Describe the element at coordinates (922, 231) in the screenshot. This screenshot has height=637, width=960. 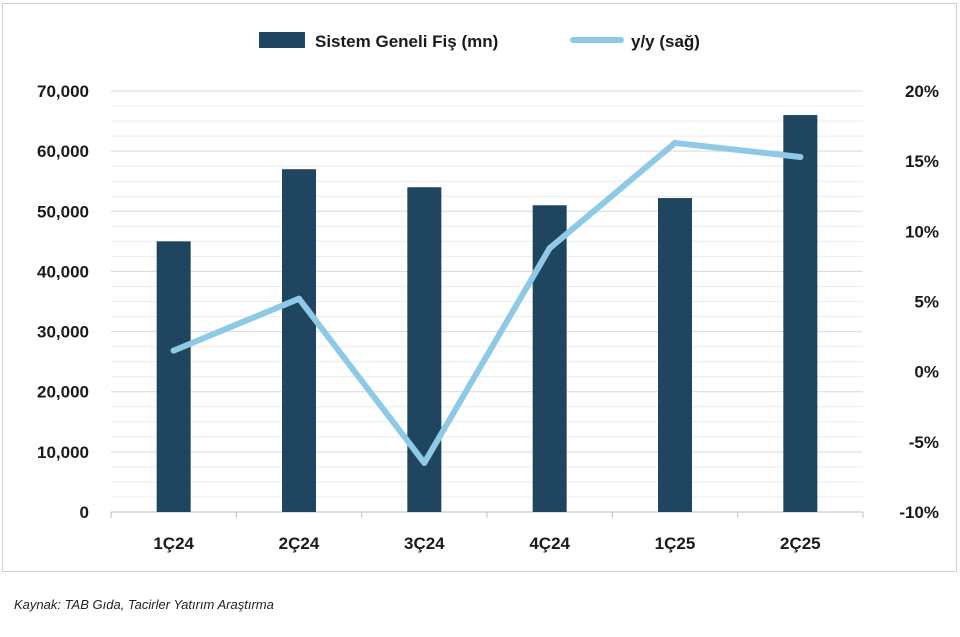
I see `y-right-tick-label: 10%` at that location.